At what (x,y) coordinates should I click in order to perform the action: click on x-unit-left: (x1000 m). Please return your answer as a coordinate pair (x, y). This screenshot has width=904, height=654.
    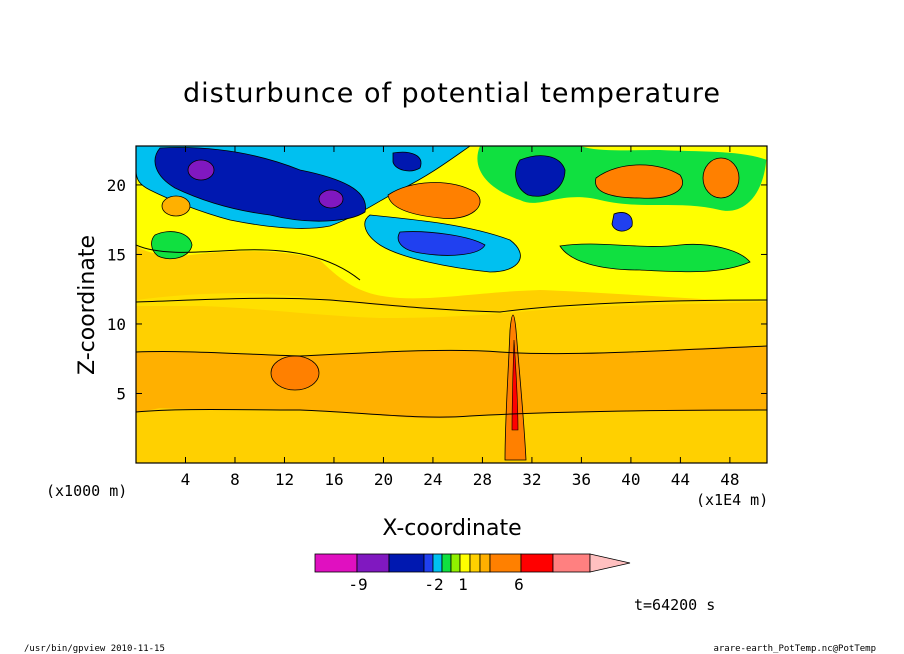
    Looking at the image, I should click on (86, 491).